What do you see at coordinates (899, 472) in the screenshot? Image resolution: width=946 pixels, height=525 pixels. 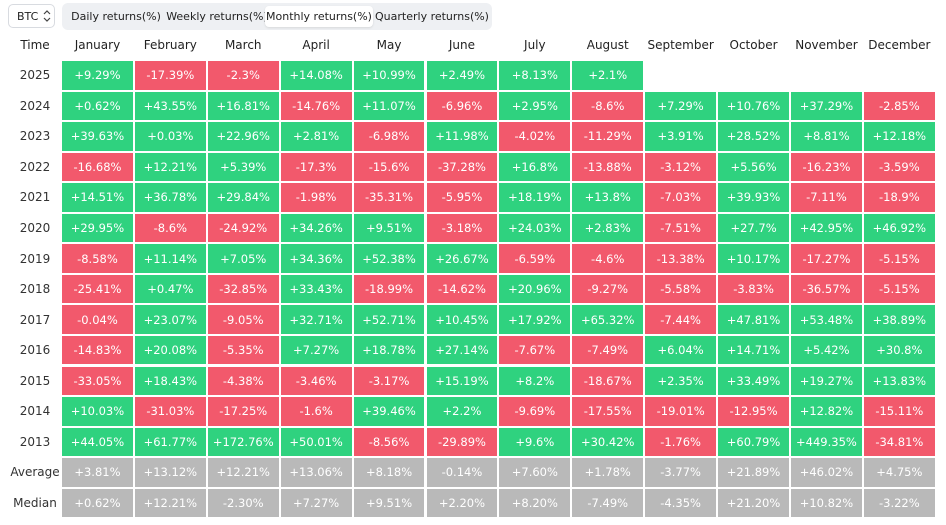 I see `summary-cell: +4.75%` at bounding box center [899, 472].